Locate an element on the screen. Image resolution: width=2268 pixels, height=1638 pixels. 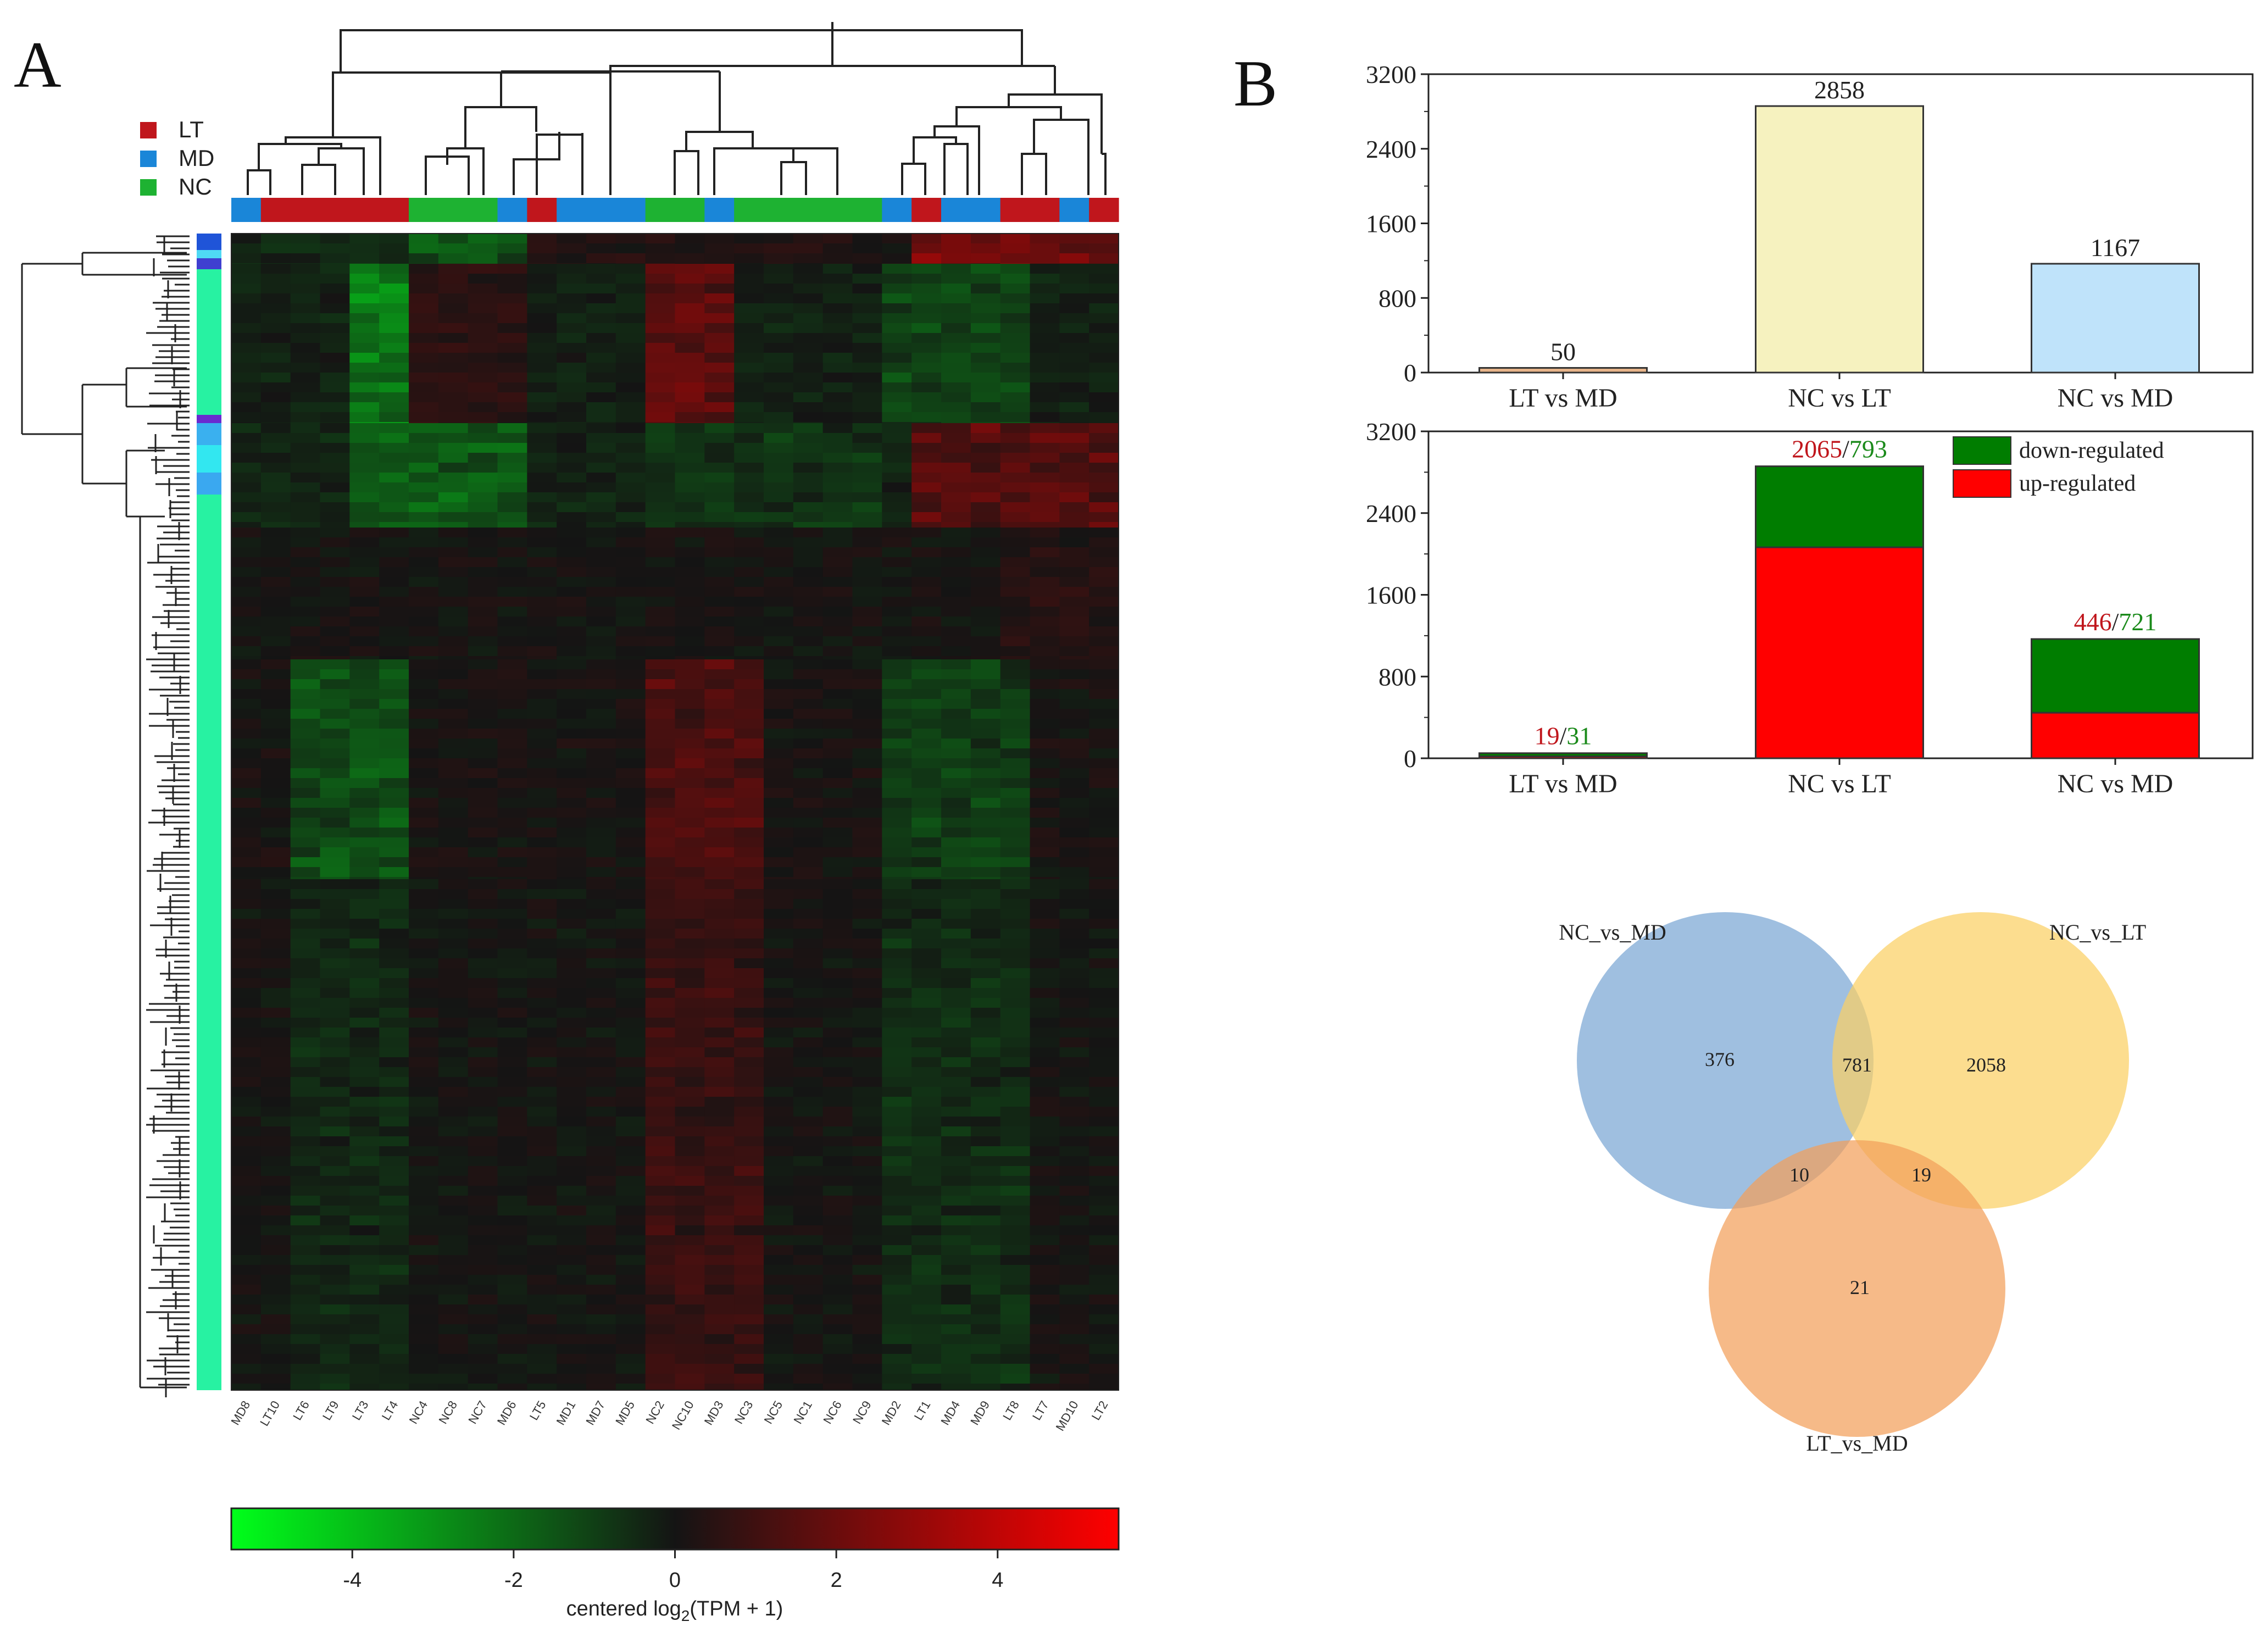
colorbar-tick-label: 2 is located at coordinates (836, 1580).